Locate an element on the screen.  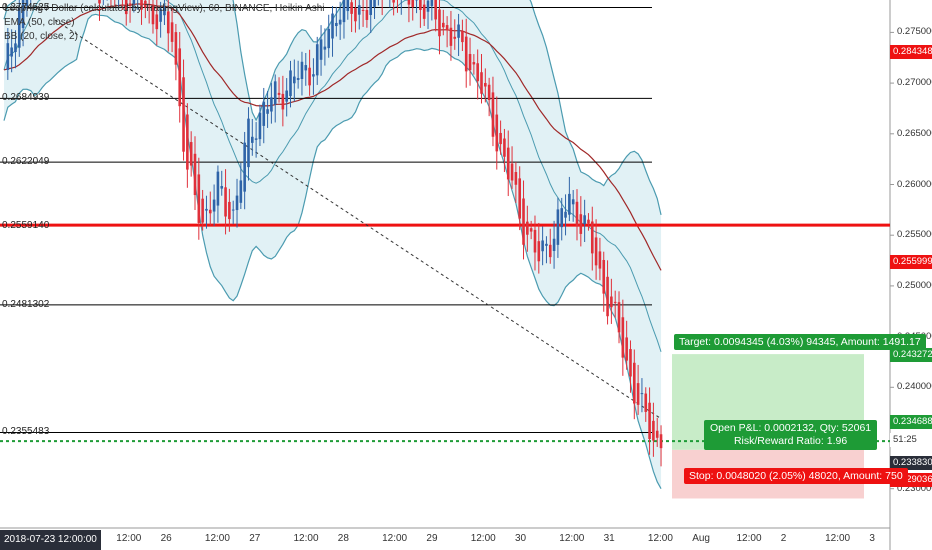
price-tag-lower-red: 0.2559991 is located at coordinates (911, 262).